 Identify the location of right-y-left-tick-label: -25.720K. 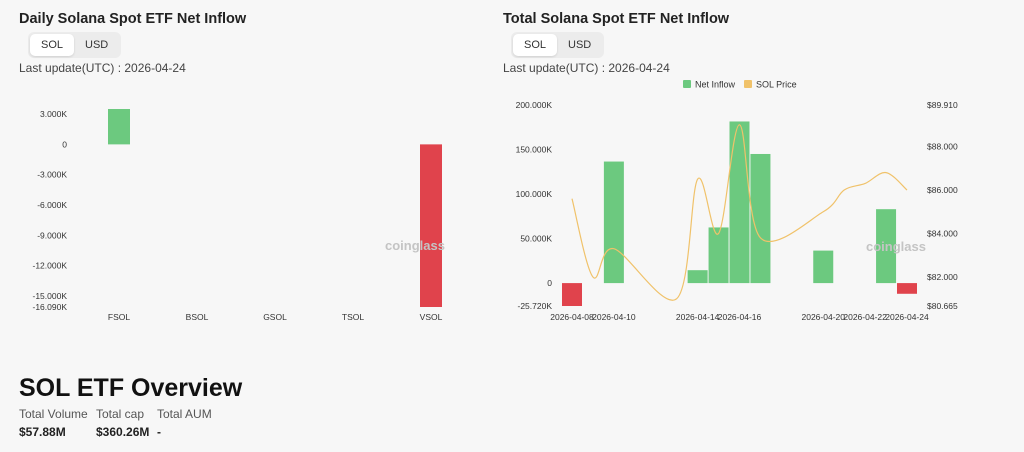
(535, 306).